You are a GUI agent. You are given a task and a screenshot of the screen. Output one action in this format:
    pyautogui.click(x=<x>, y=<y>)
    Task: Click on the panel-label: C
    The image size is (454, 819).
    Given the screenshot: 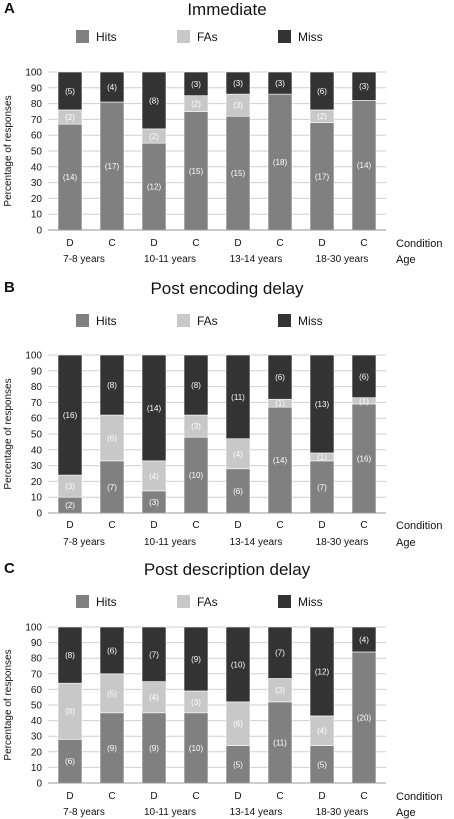 What is the action you would take?
    pyautogui.click(x=9, y=568)
    